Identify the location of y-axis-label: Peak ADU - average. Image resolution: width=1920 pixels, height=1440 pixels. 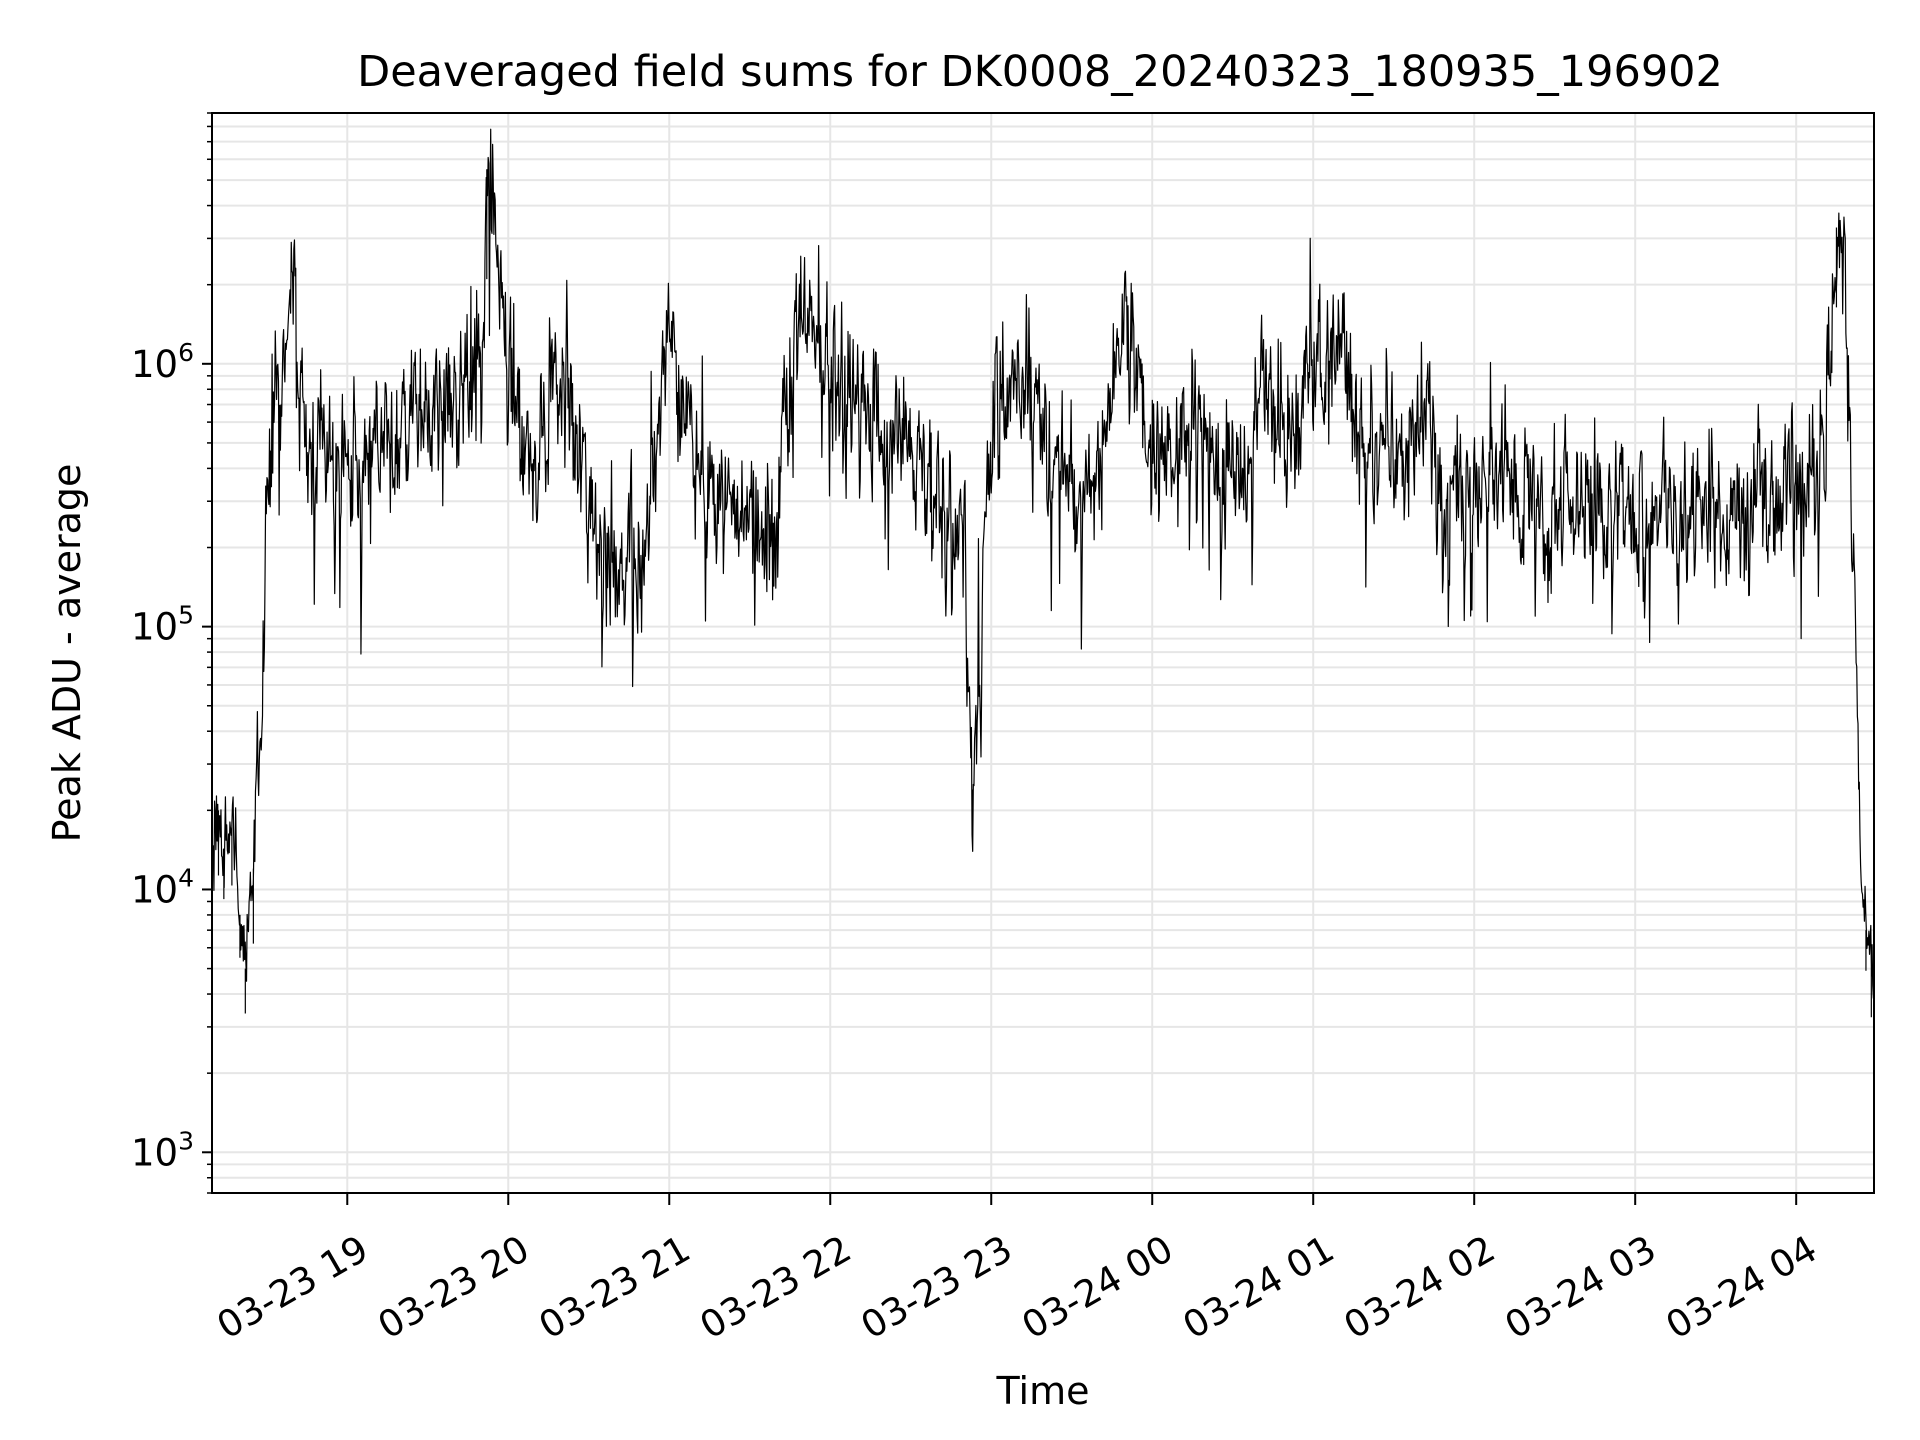
(67, 653).